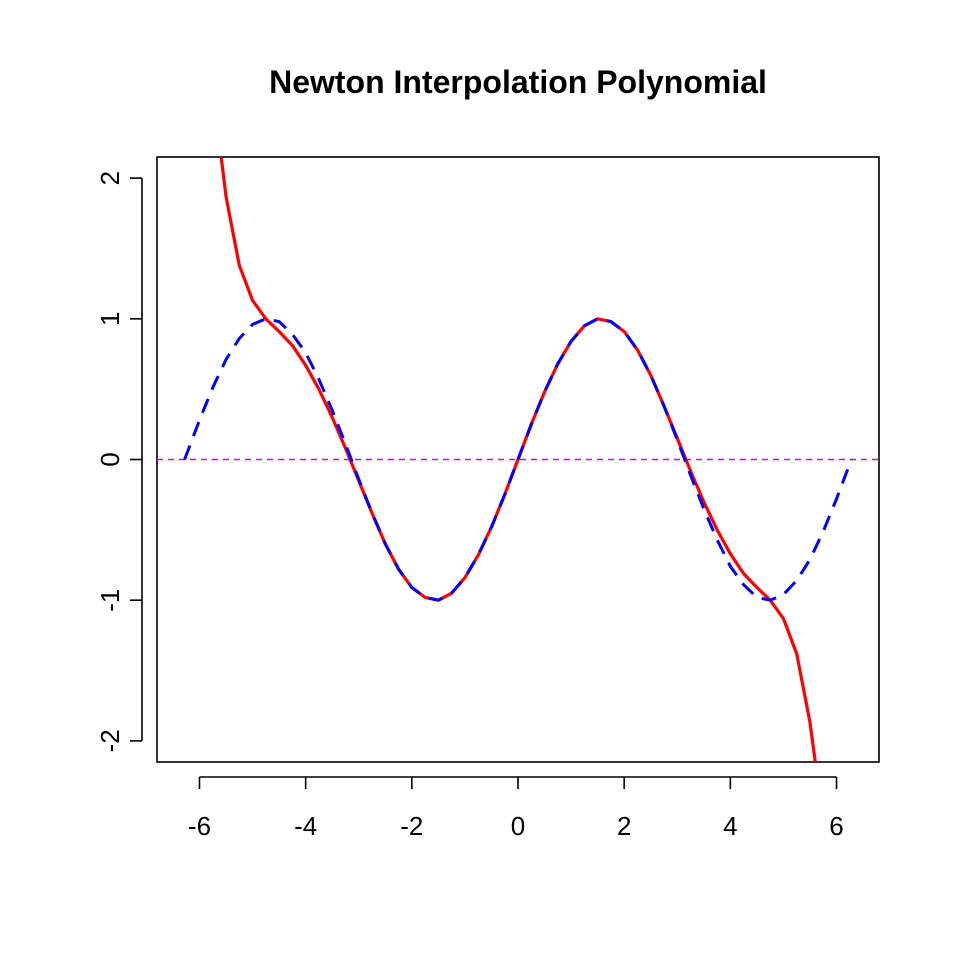  What do you see at coordinates (624, 826) in the screenshot?
I see `x-tick-label: 2` at bounding box center [624, 826].